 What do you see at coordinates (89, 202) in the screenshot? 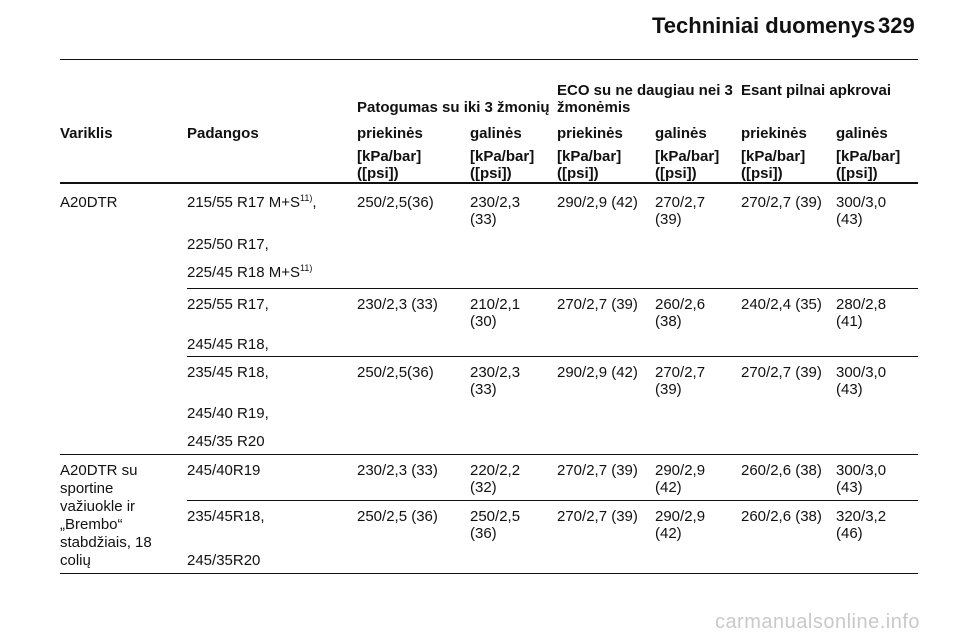
I see `engine-cell: A20DTR` at bounding box center [89, 202].